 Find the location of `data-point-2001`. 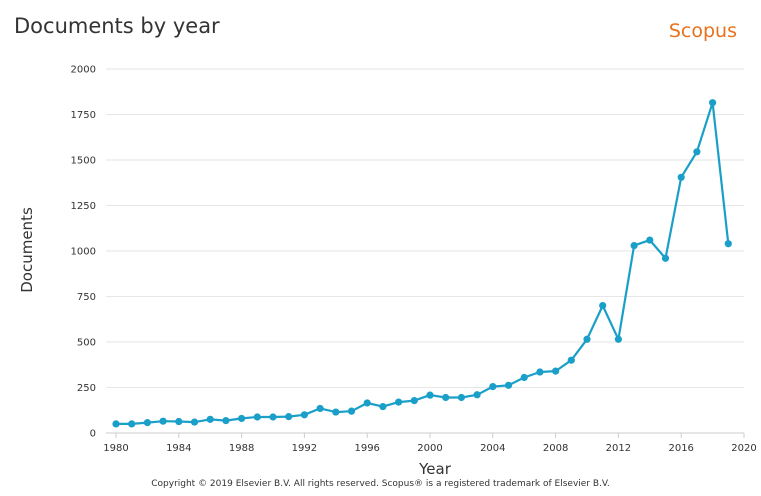

data-point-2001 is located at coordinates (446, 397).